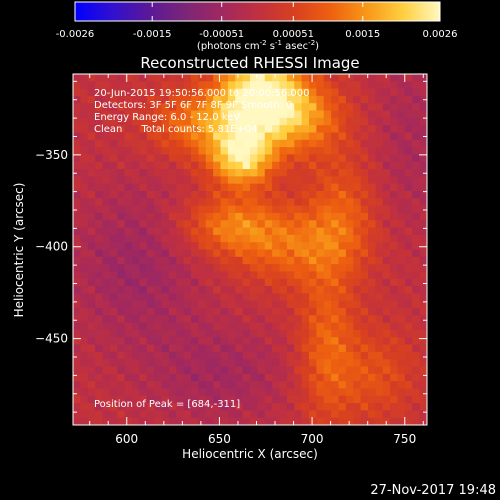 This screenshot has width=500, height=500. Describe the element at coordinates (202, 93) in the screenshot. I see `info-line-time: 20-Jun-2015 19:50:56.000 to 20:00:56.000` at that location.